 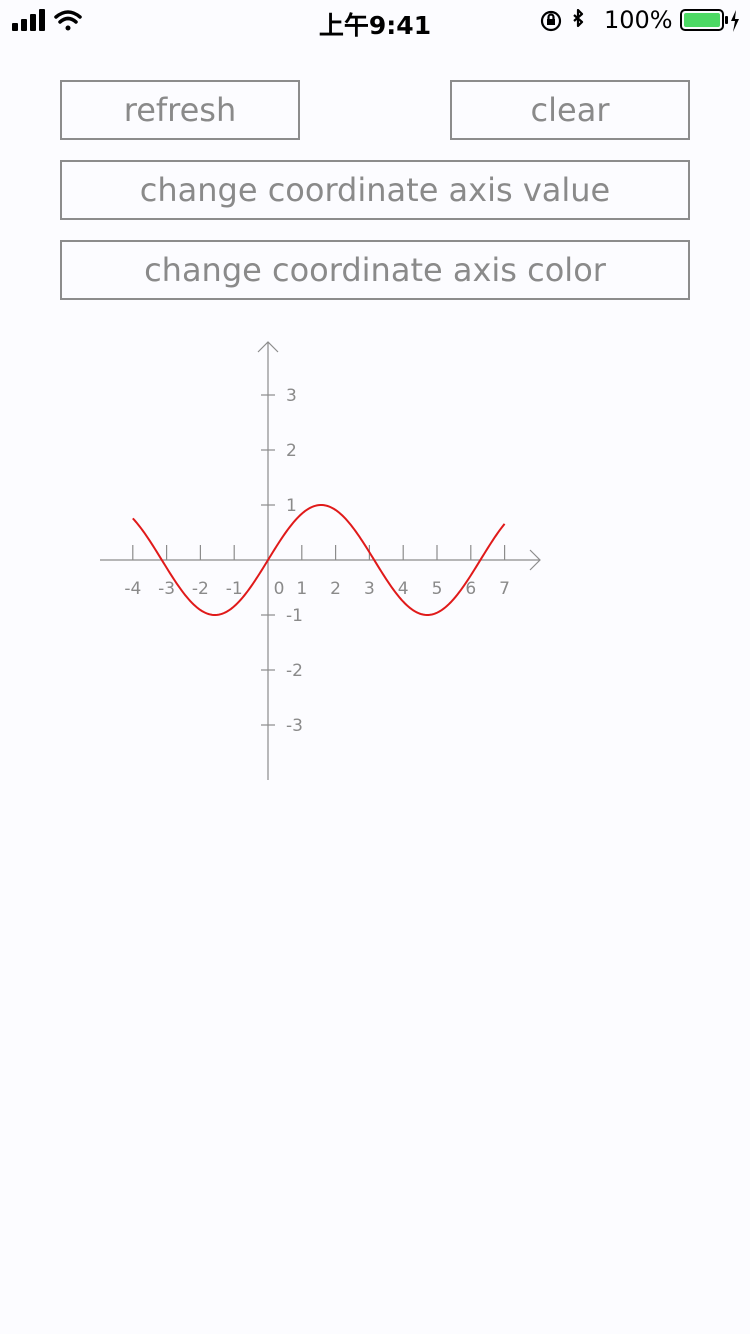 I want to click on y-tick-label: -1, so click(x=294, y=616).